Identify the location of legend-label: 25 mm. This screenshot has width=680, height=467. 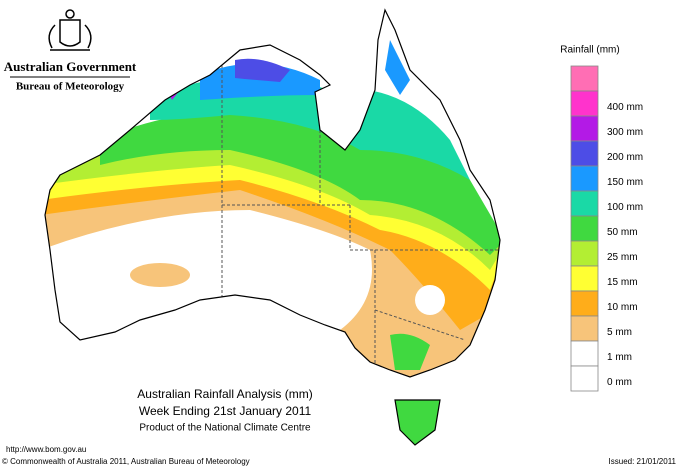
(622, 257).